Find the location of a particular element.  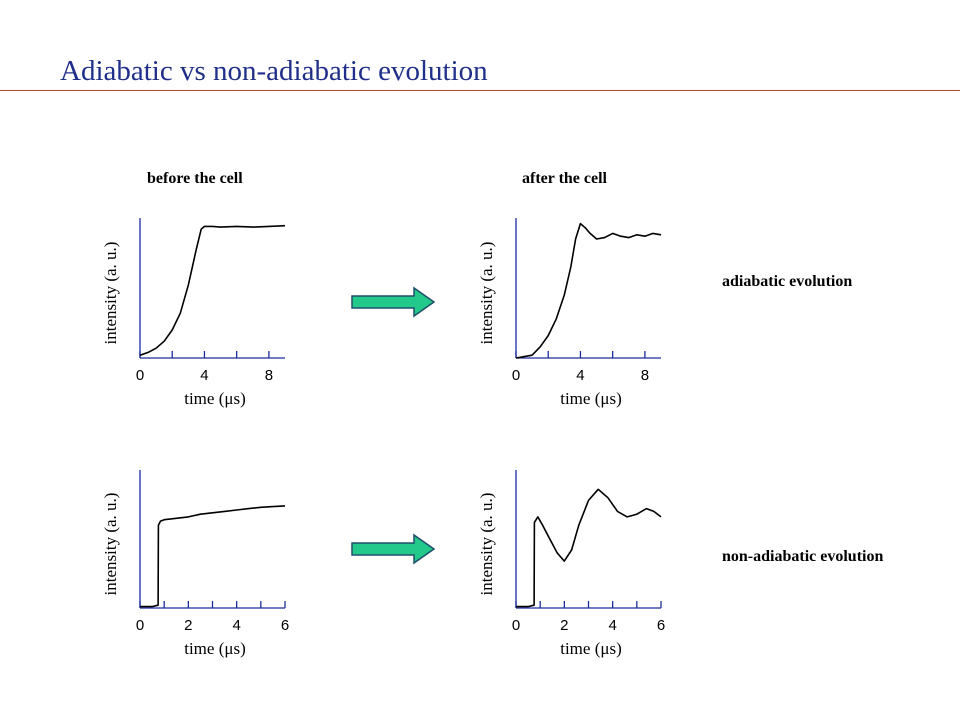

chart-panel-adiabatic-after: 0 4 8 time (μs) intensity (a. u.) is located at coordinates (569, 313).